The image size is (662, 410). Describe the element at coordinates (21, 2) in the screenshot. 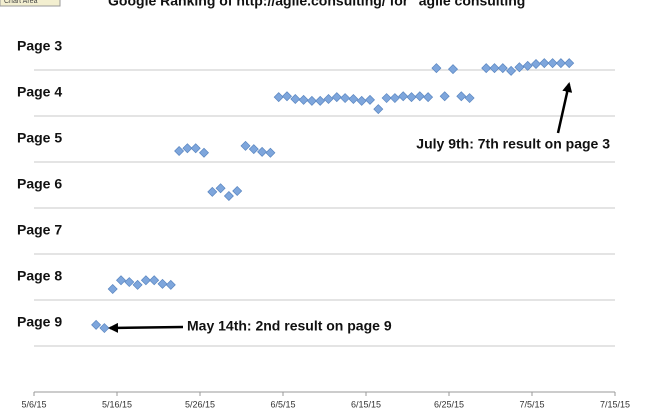

I see `tooltip: Chart Area` at that location.